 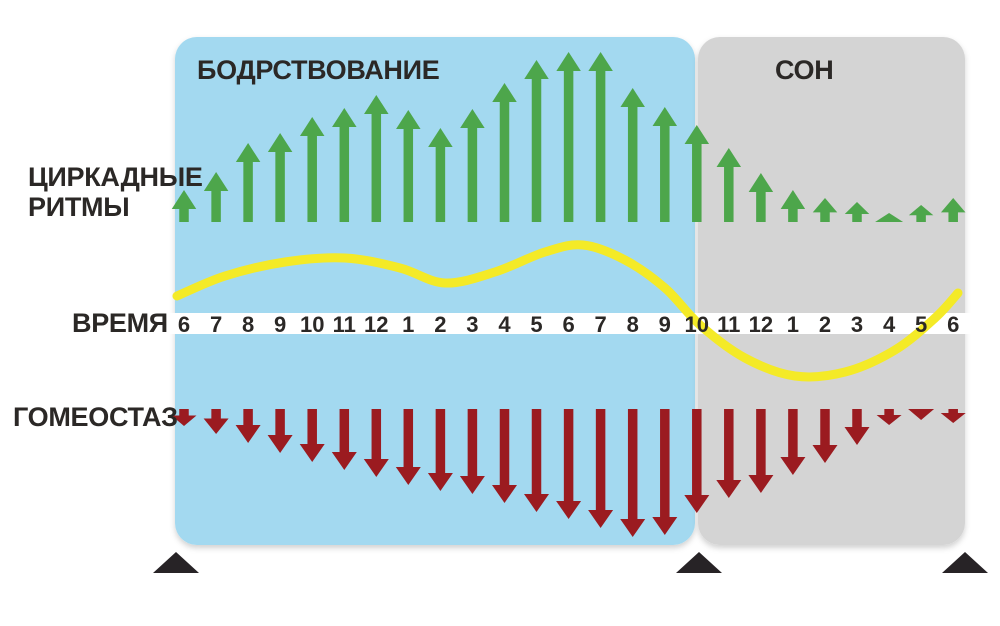 What do you see at coordinates (804, 70) in the screenshot?
I see `sleep-region-label: СОН` at bounding box center [804, 70].